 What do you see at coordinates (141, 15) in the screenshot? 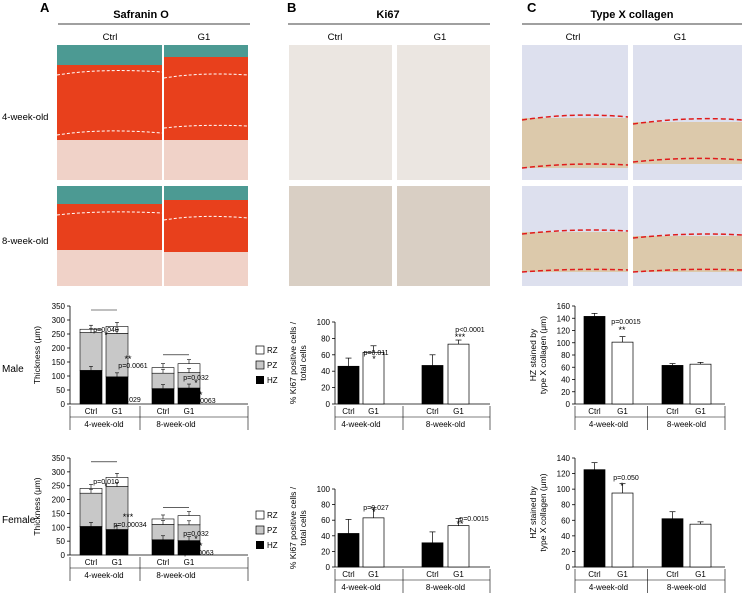
I see `panel-title-a: Safranin O` at bounding box center [141, 15].